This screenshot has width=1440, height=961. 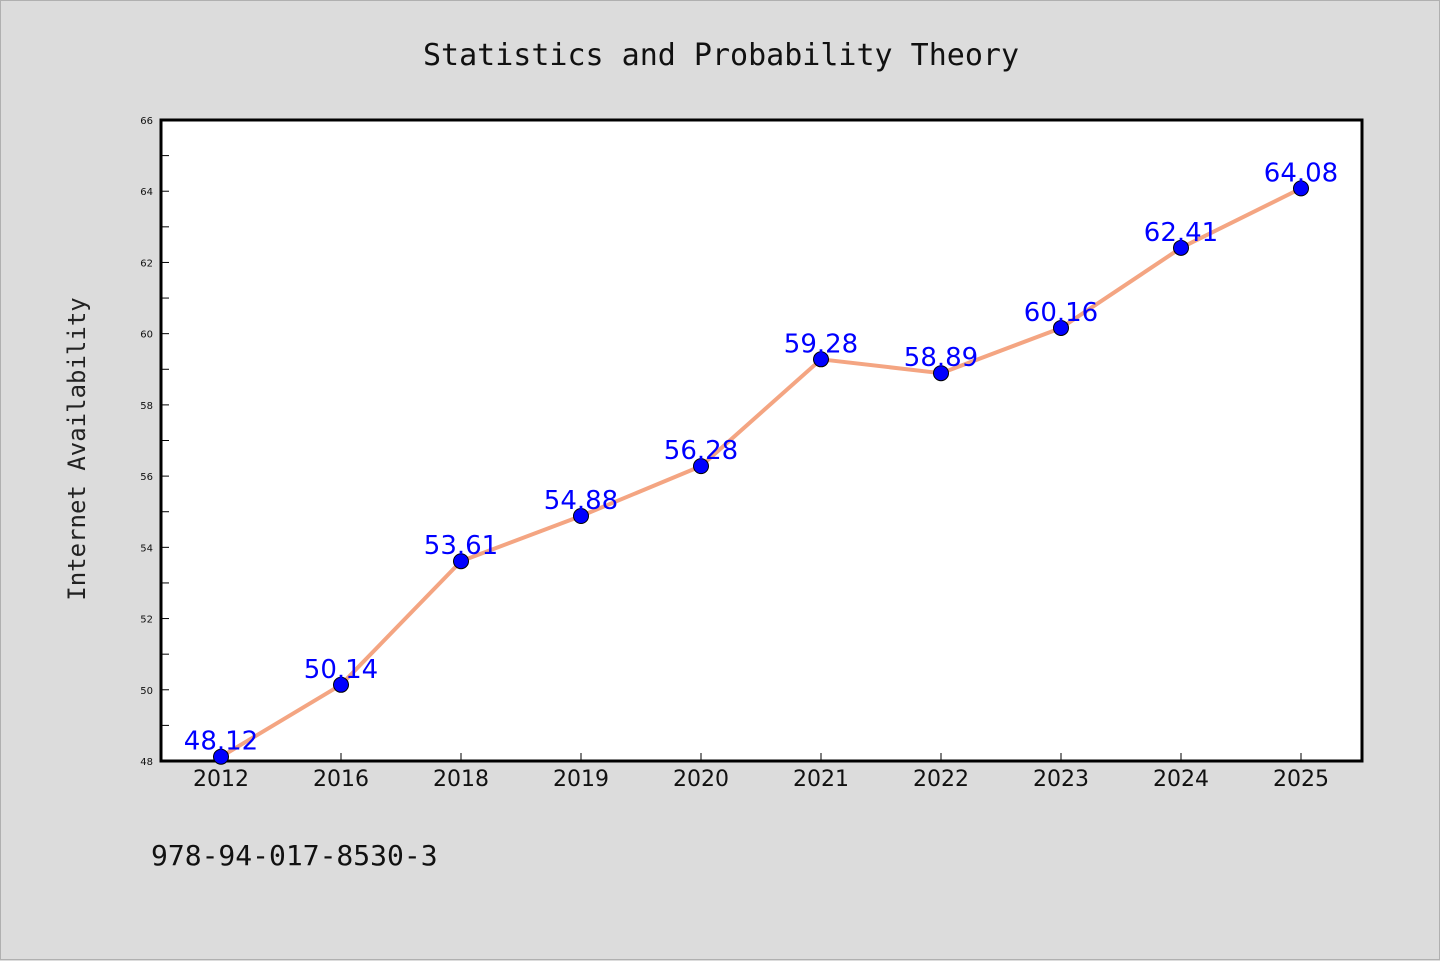 I want to click on x-tick-label: 2018, so click(x=461, y=779).